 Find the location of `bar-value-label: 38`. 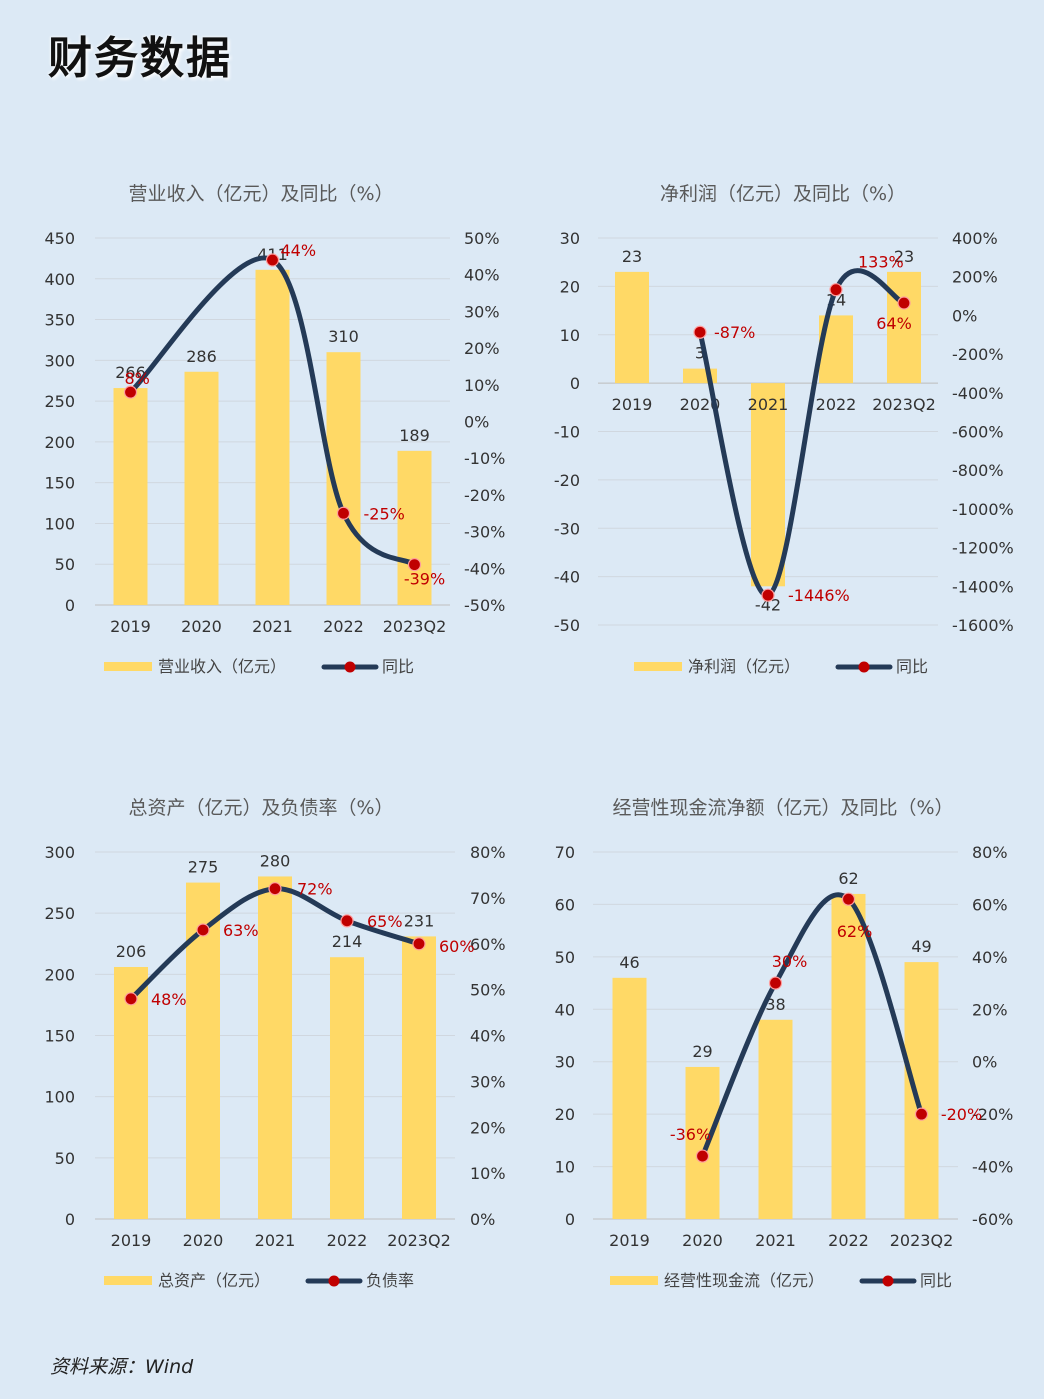

bar-value-label: 38 is located at coordinates (775, 1004).